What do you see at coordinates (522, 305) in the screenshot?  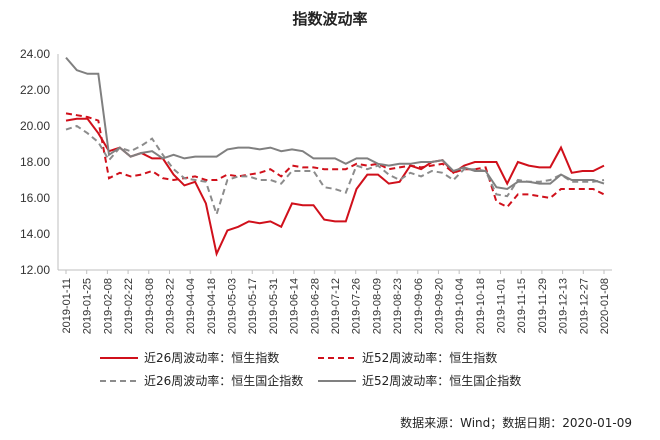 I see `x-tick-label: 2019-11-15` at bounding box center [522, 305].